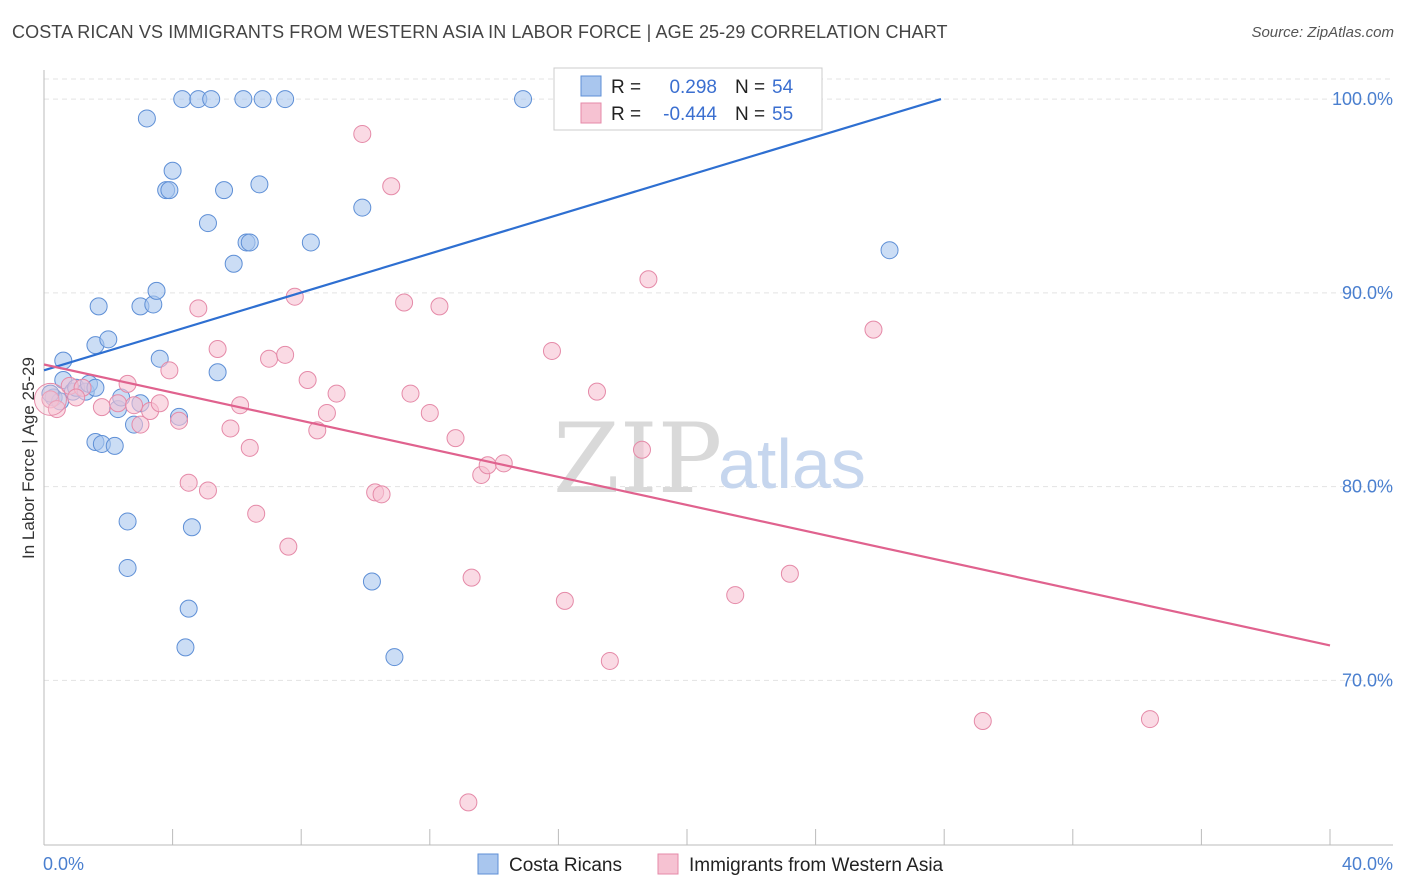  I want to click on y-tick-label: 70.0%, so click(1367, 680).